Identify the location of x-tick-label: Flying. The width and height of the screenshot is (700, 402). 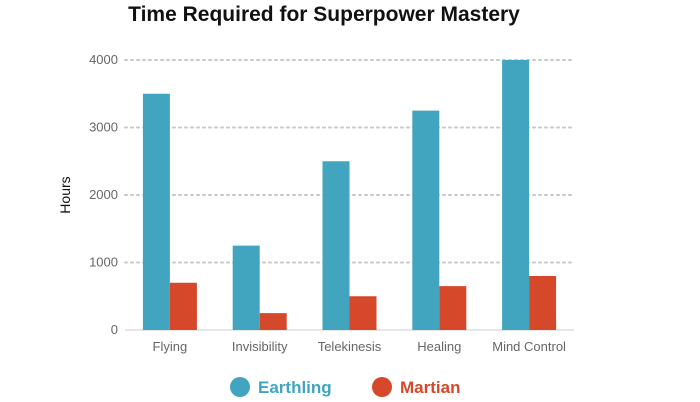
(170, 346).